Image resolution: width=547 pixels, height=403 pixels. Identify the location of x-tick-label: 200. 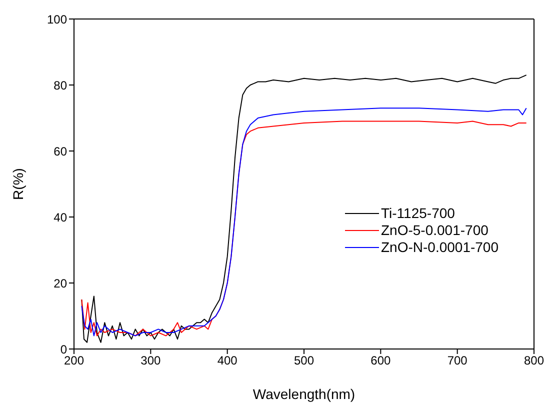
(74, 361).